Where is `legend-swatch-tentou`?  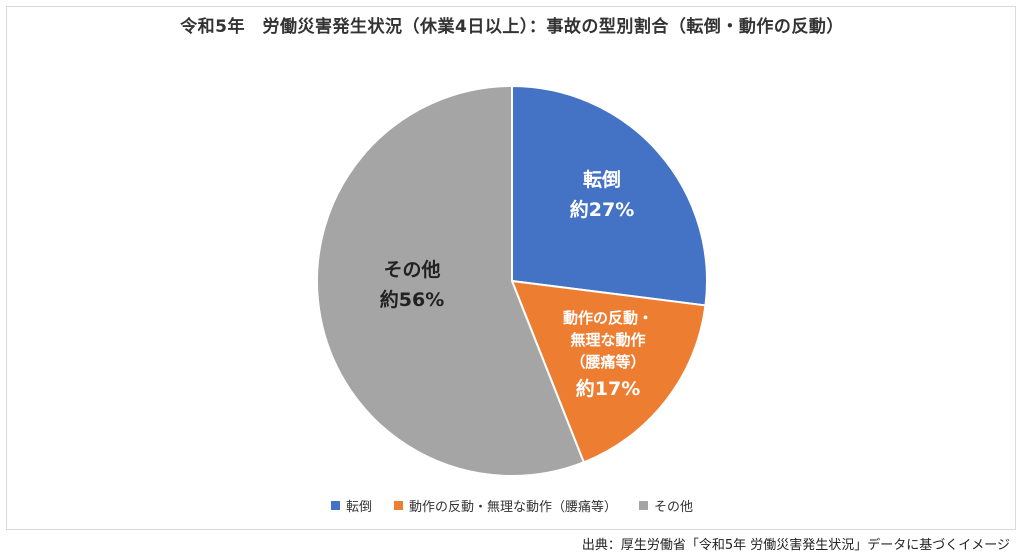
legend-swatch-tentou is located at coordinates (335, 505).